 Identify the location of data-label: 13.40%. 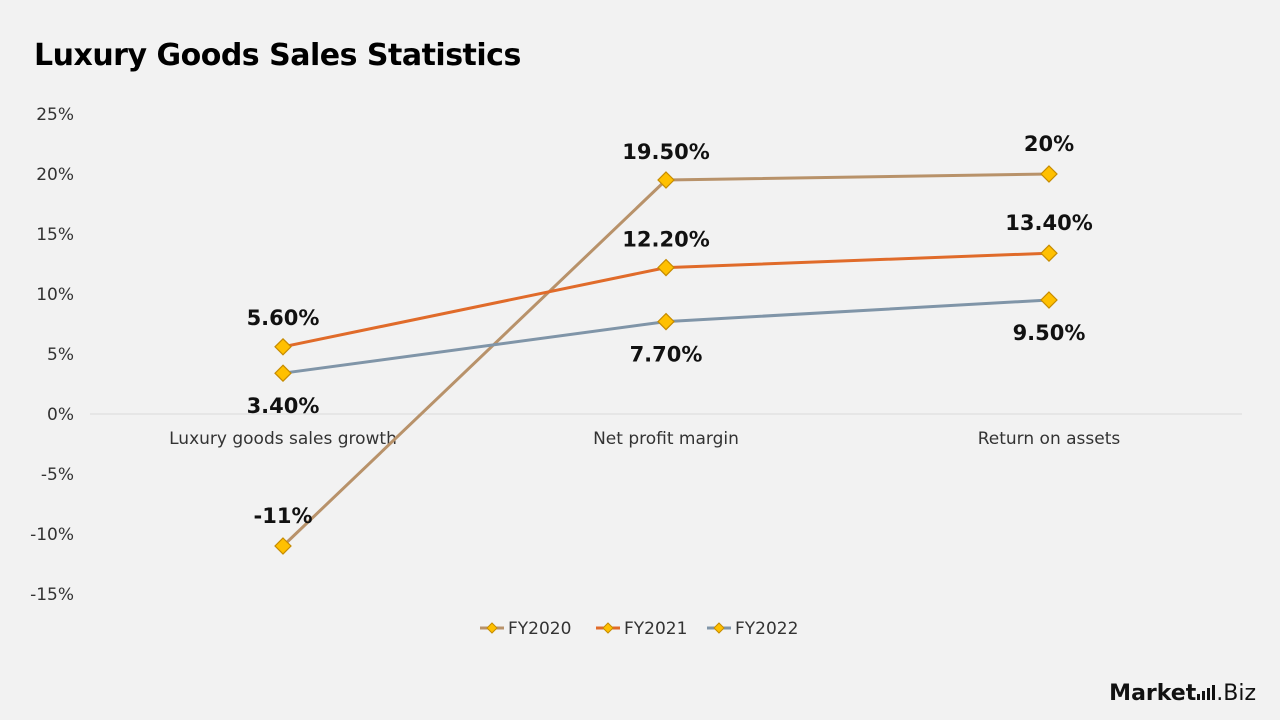
(1048, 223).